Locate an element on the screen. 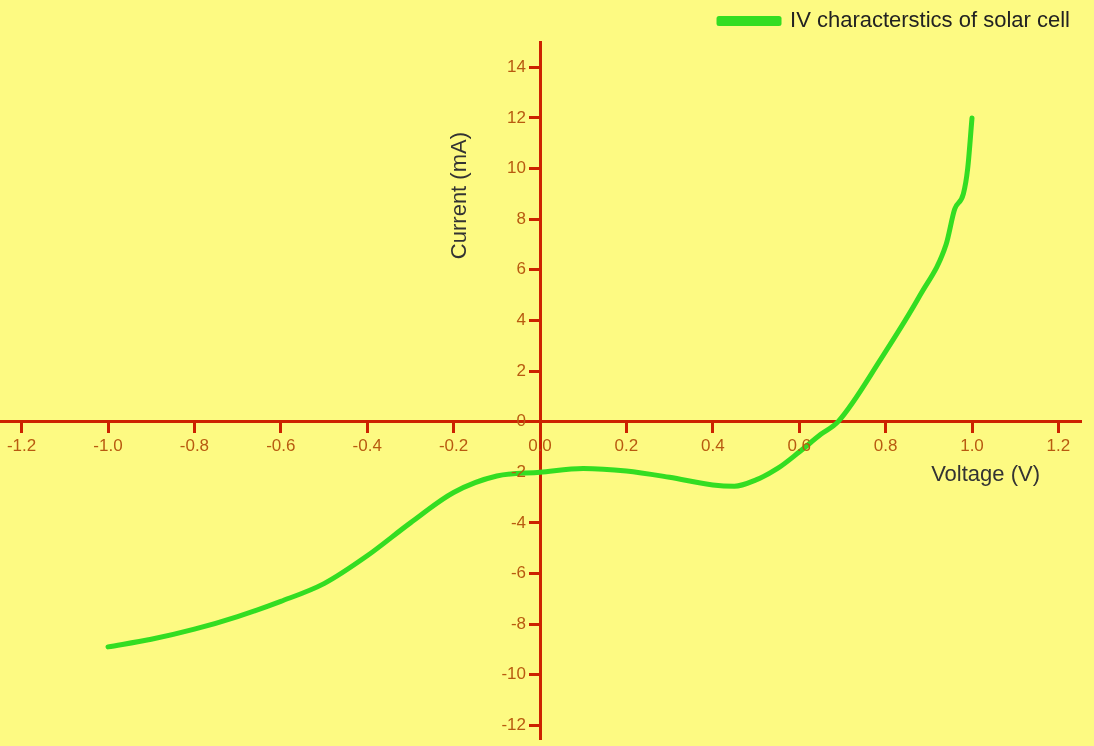  x-tick-label: -0.8 is located at coordinates (194, 445).